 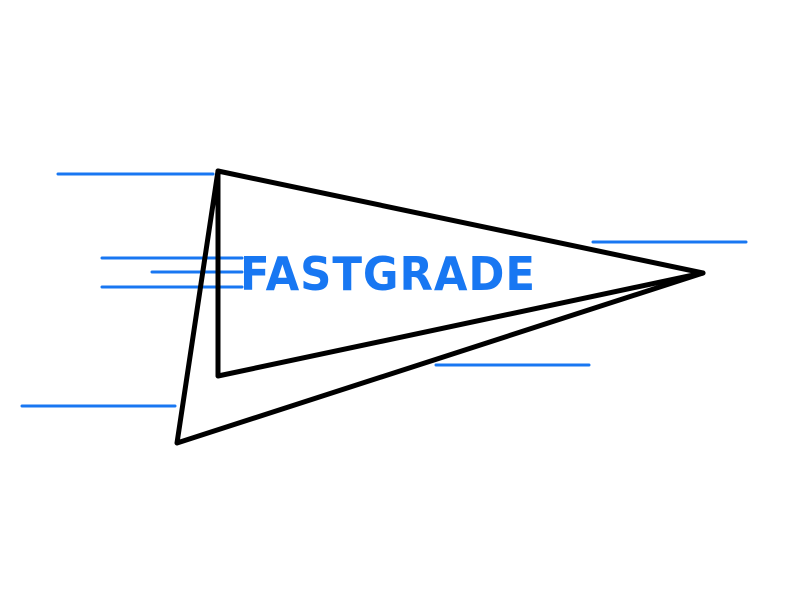 What do you see at coordinates (388, 274) in the screenshot?
I see `wordmark-text: FASTGRADE` at bounding box center [388, 274].